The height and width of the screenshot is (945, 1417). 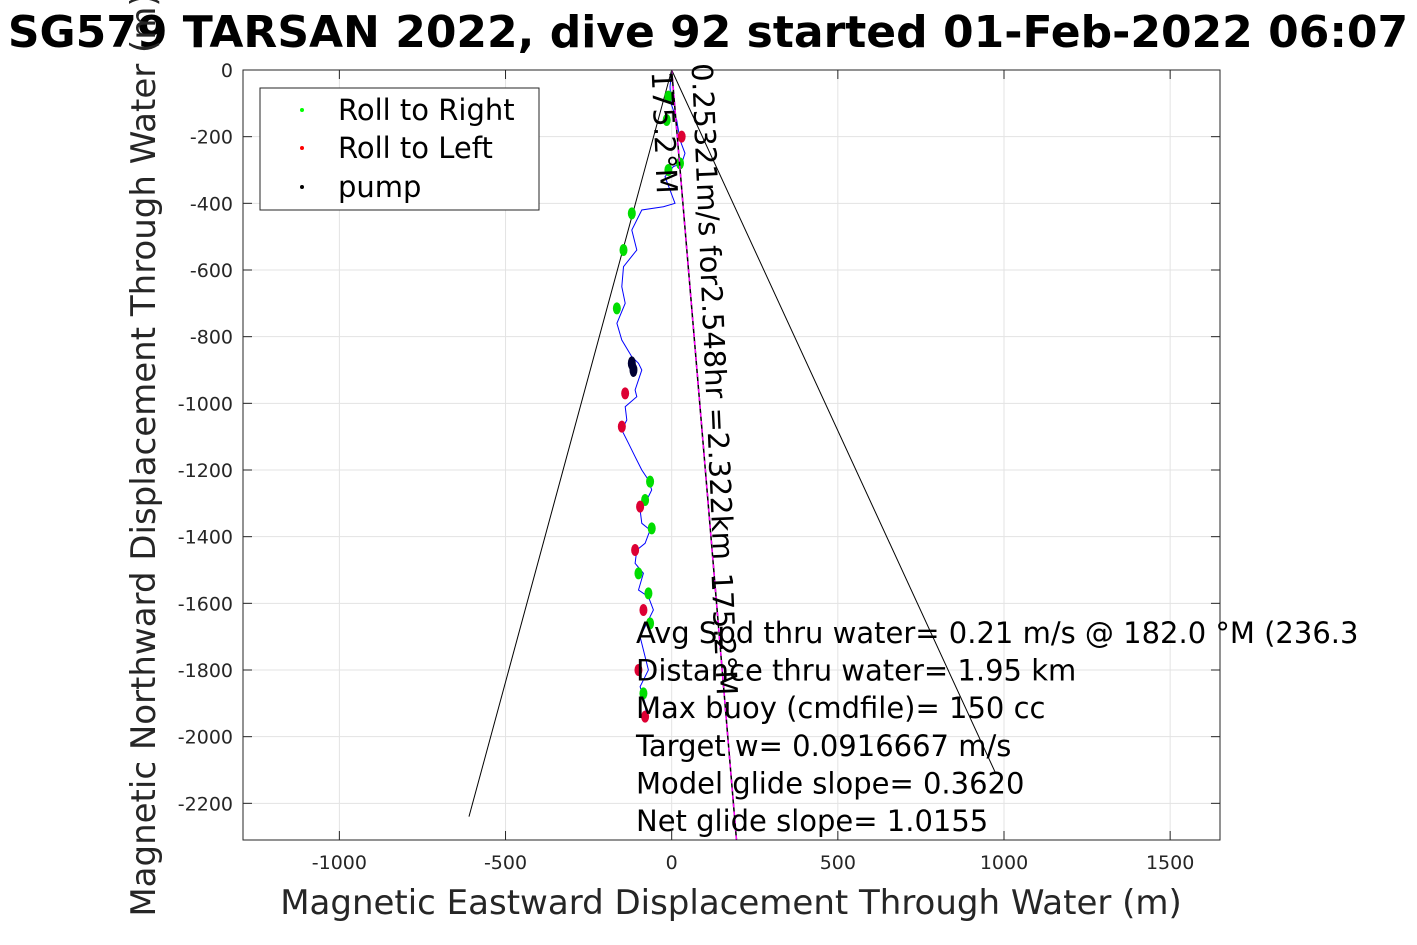 What do you see at coordinates (856, 671) in the screenshot?
I see `annotation-line: Distance thru water= 1.95 km` at bounding box center [856, 671].